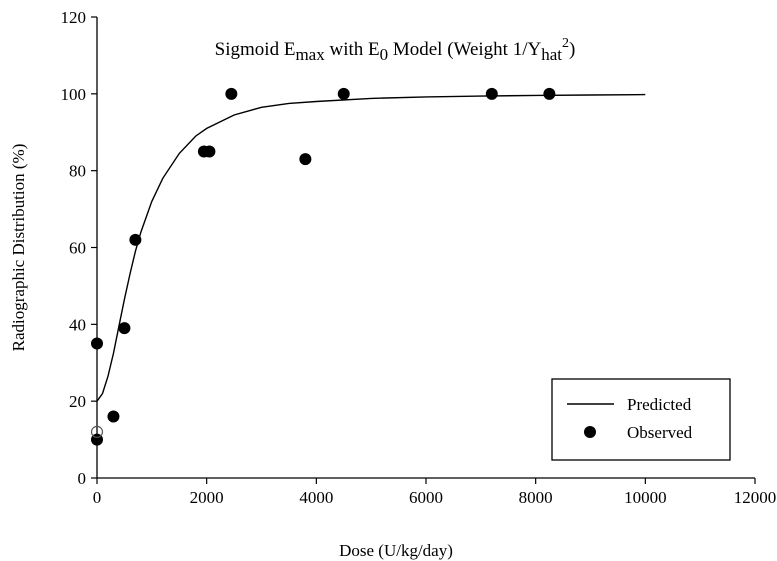 Image resolution: width=777 pixels, height=561 pixels. Describe the element at coordinates (660, 432) in the screenshot. I see `legend-observed-label: Observed` at that location.